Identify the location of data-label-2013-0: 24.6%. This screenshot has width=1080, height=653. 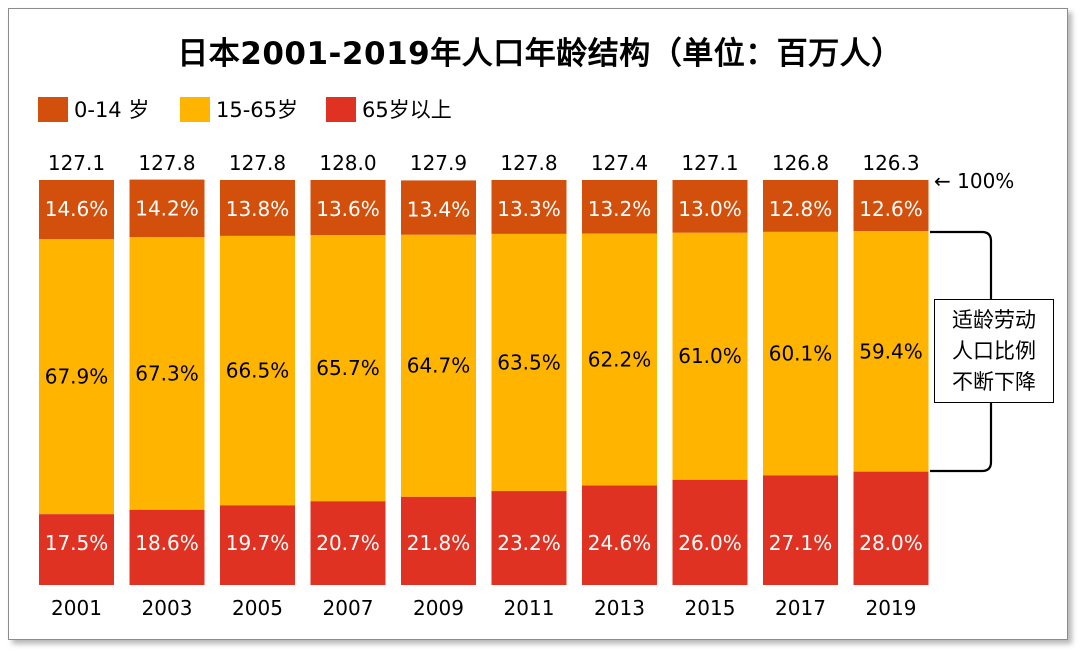
(620, 543).